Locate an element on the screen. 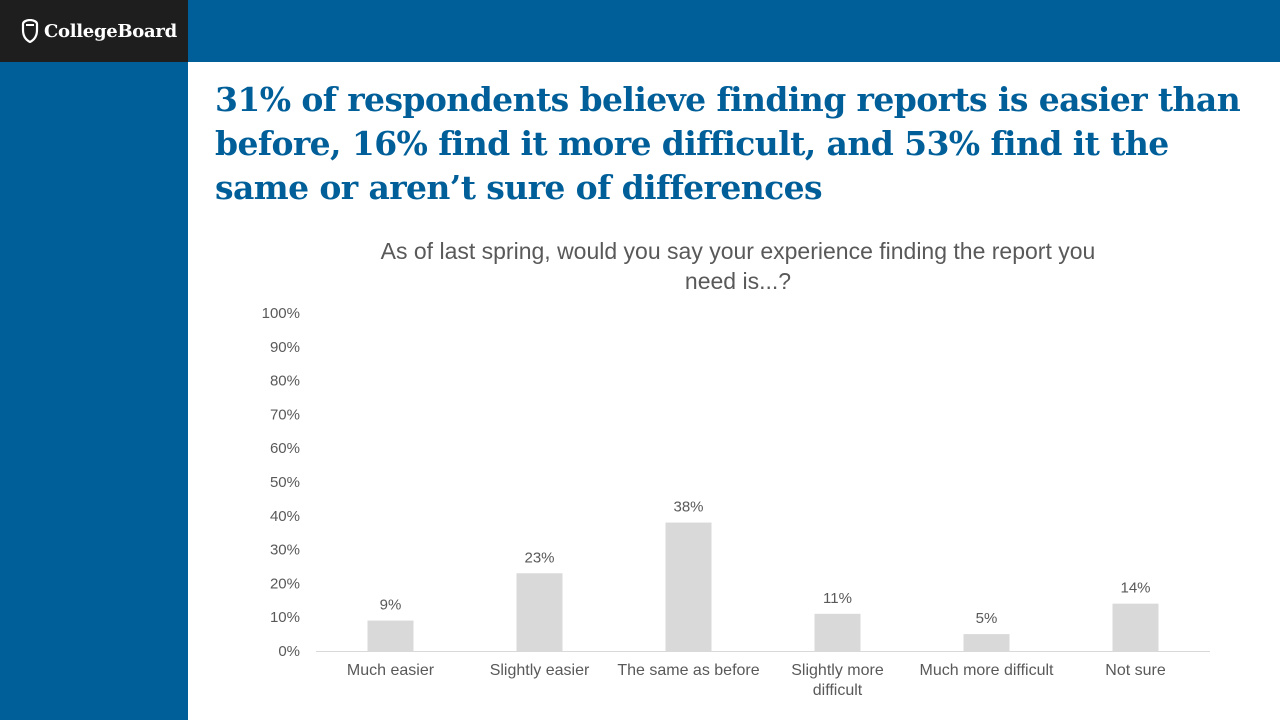 The height and width of the screenshot is (720, 1280). x-tick-label: Slightly more is located at coordinates (837, 670).